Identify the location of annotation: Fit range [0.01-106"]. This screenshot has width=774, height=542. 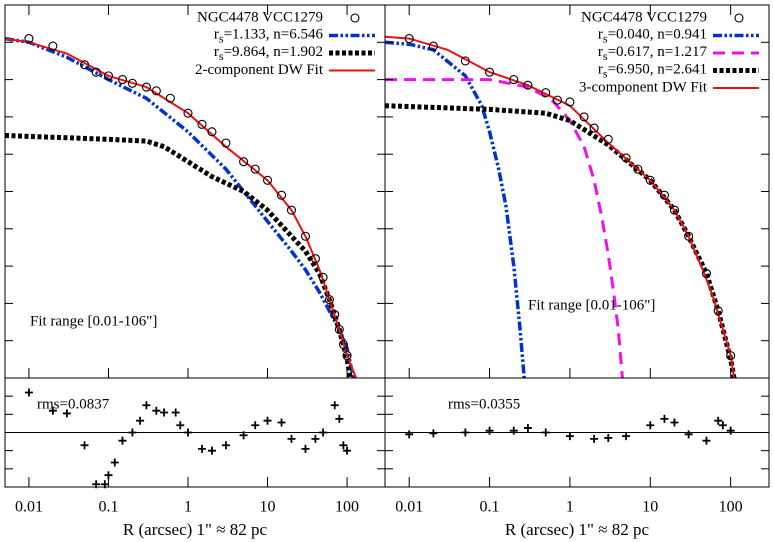
(591, 305).